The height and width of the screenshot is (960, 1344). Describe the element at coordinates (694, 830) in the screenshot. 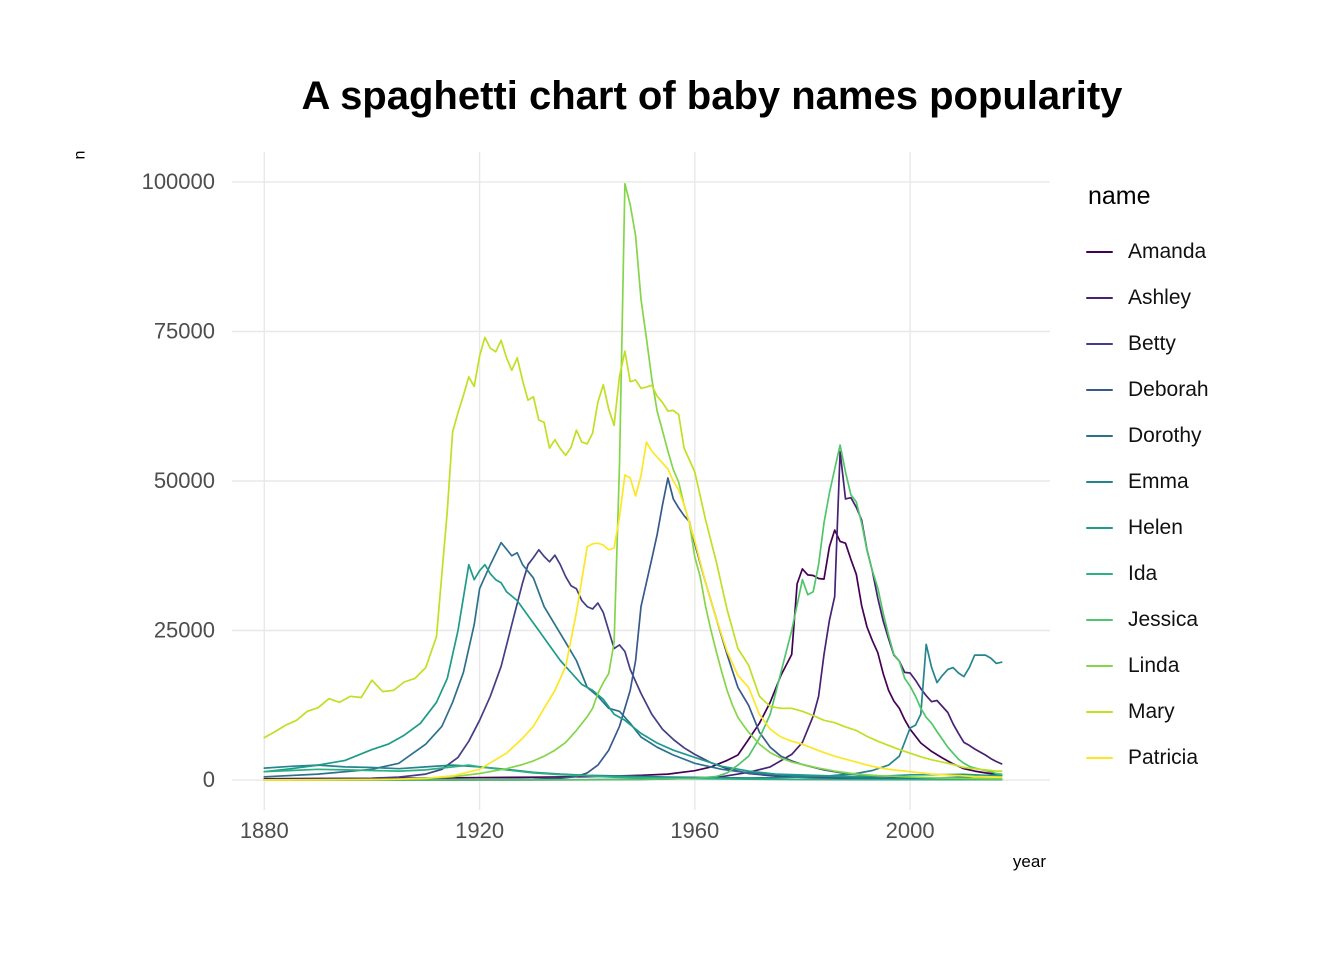

I see `x-tick-label: 1960` at that location.